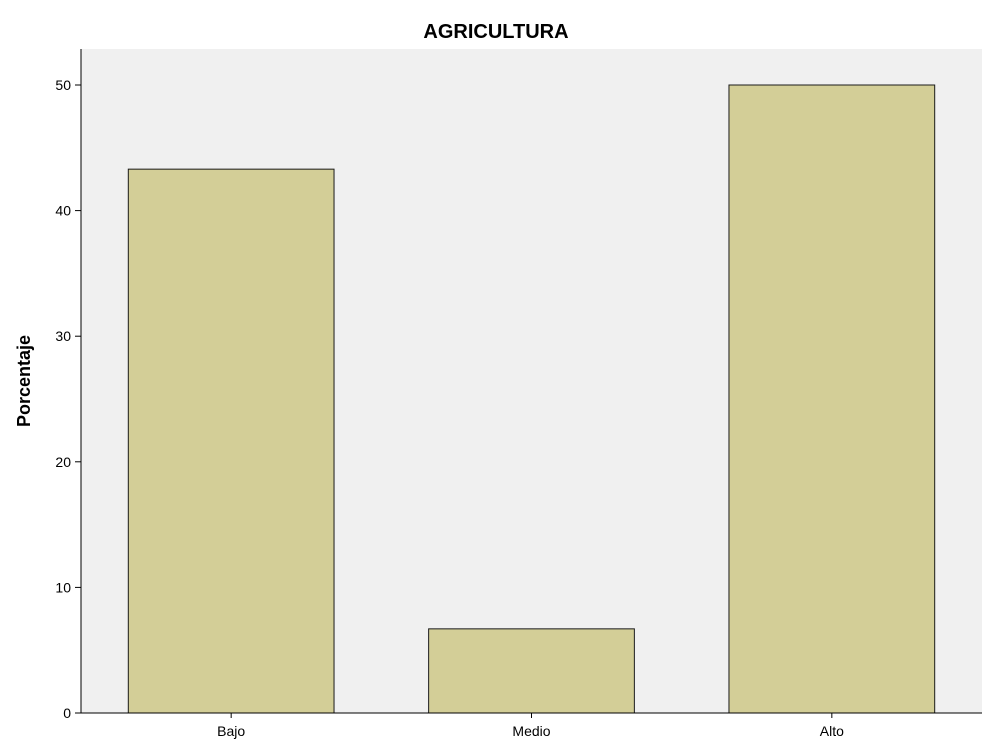 The height and width of the screenshot is (744, 982). I want to click on y-axis-ticks: 0 10 20 30 40 50, so click(68, 399).